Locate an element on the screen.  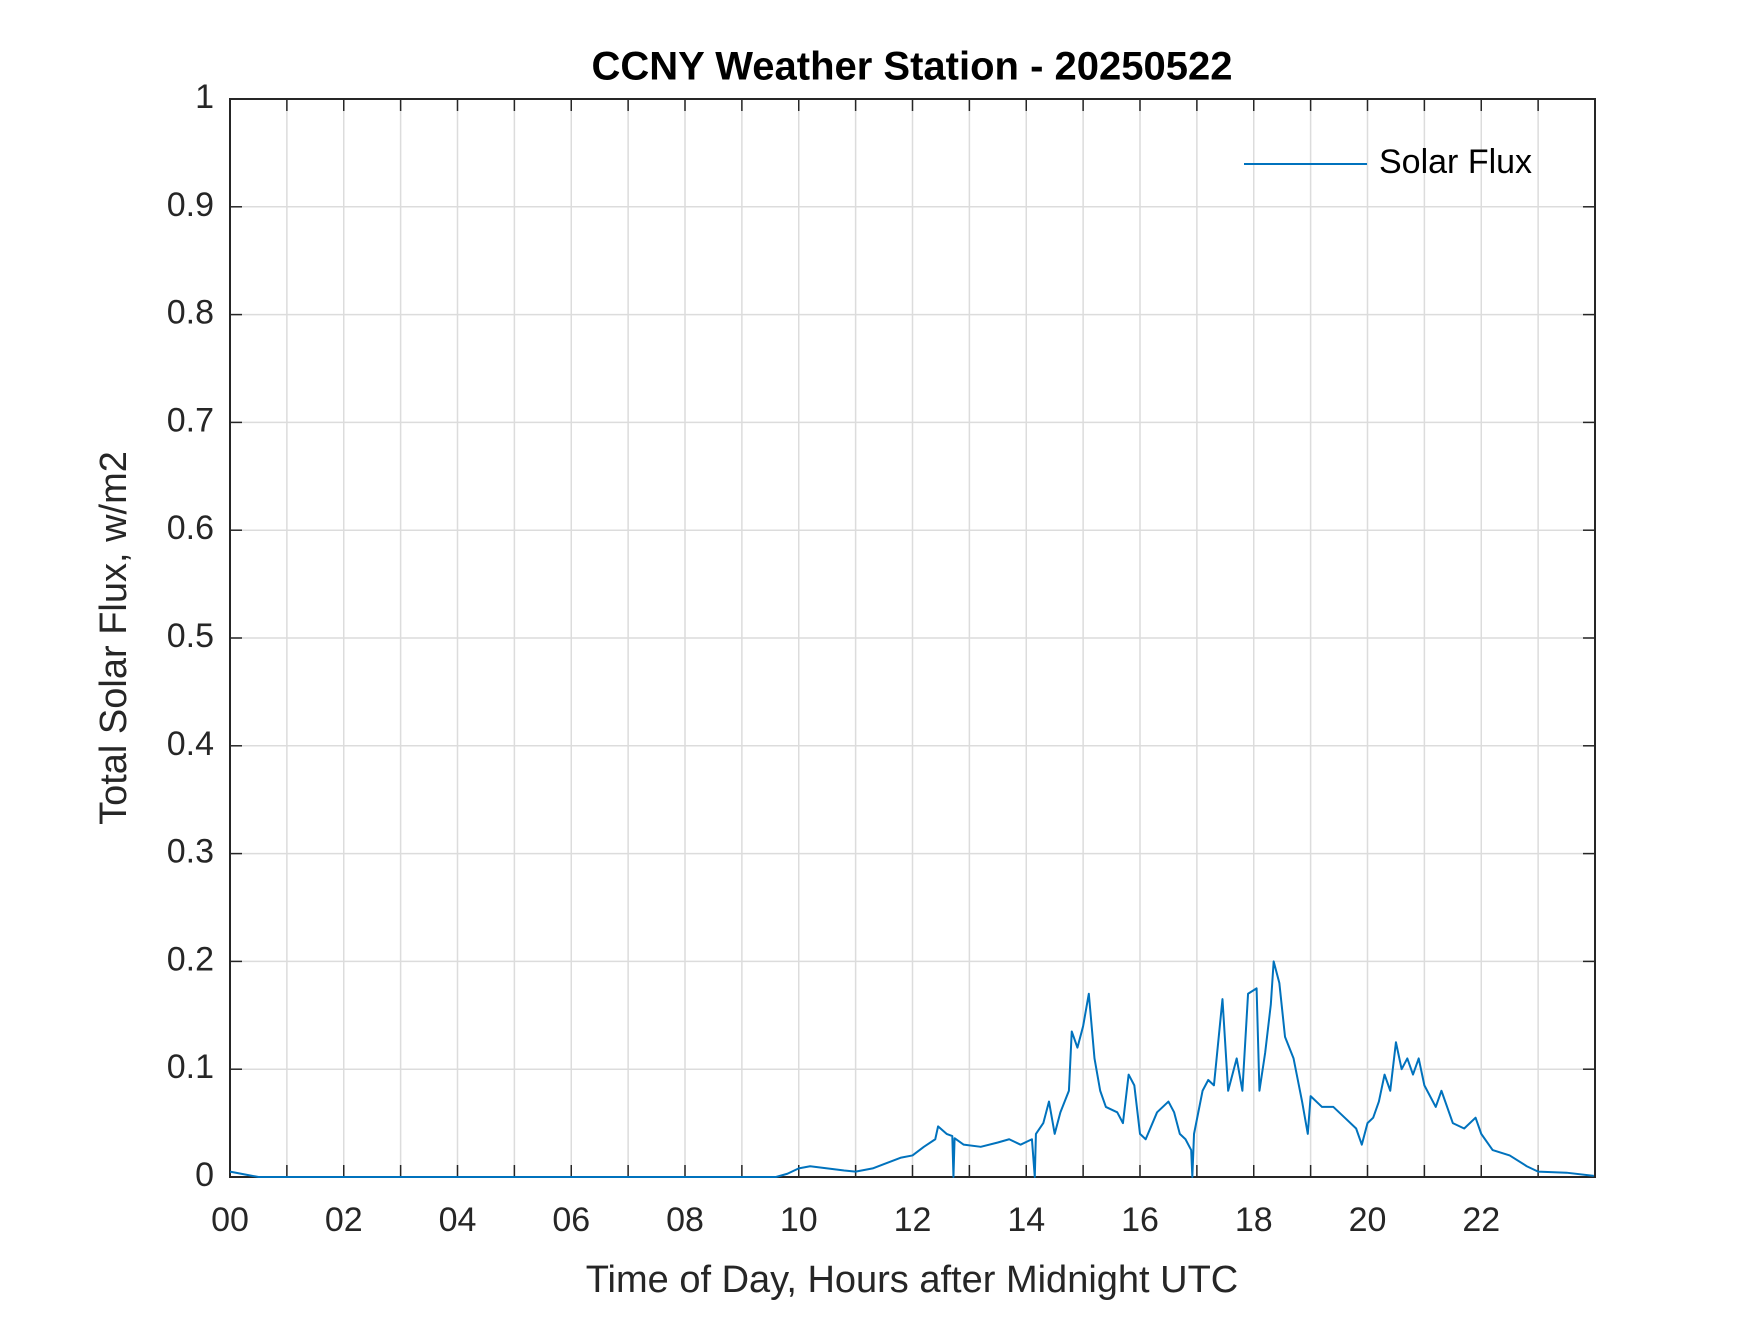
x-tick-label: 16 is located at coordinates (1140, 1220).